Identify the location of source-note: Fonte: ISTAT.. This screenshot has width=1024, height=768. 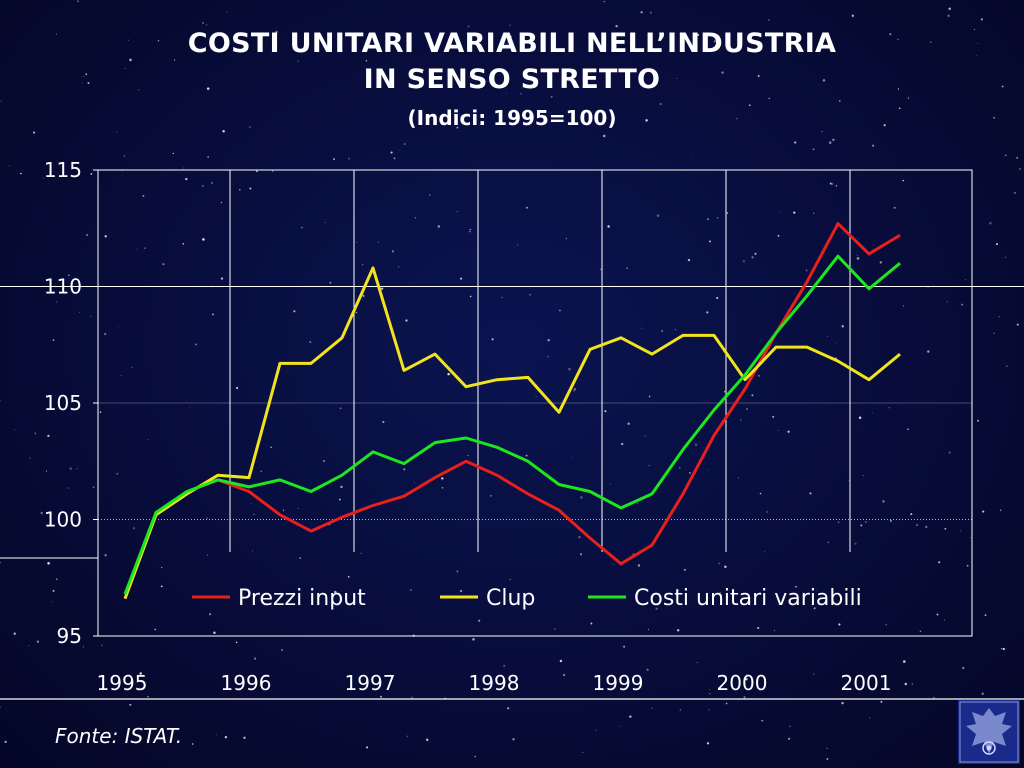
(119, 736).